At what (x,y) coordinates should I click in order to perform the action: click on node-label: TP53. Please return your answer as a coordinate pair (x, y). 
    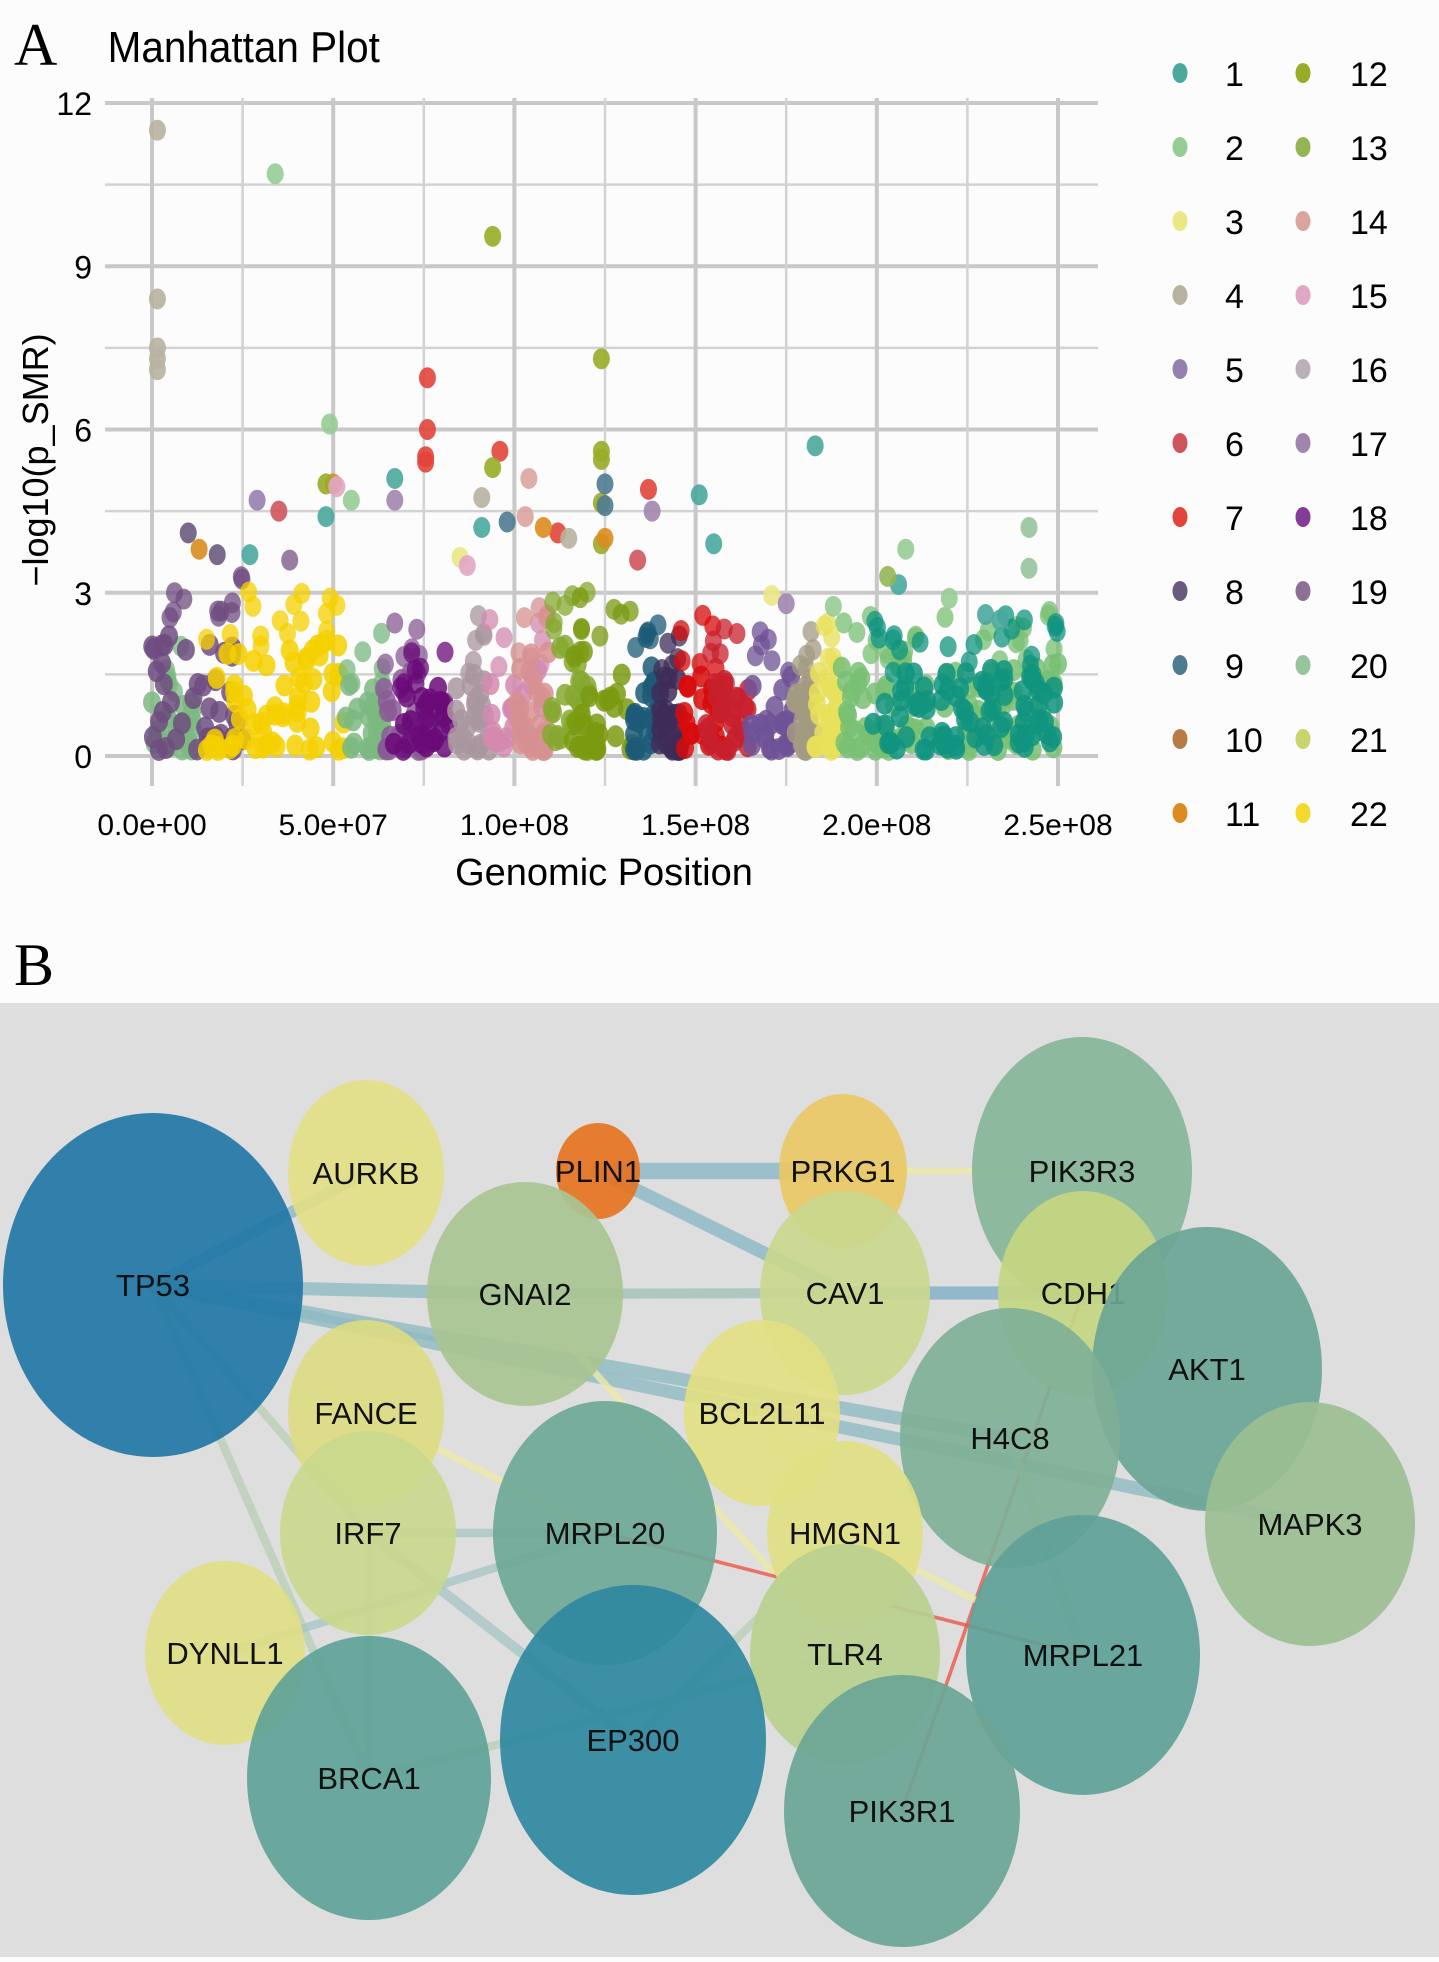
    Looking at the image, I should click on (153, 1285).